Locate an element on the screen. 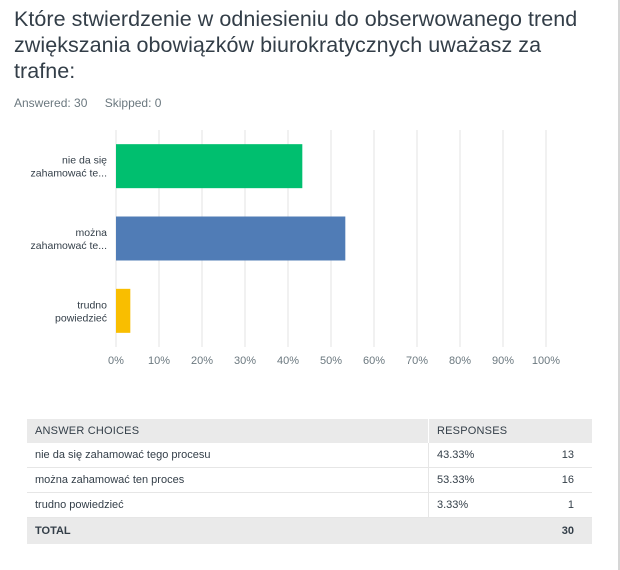  x-tick-label: 0% is located at coordinates (116, 361).